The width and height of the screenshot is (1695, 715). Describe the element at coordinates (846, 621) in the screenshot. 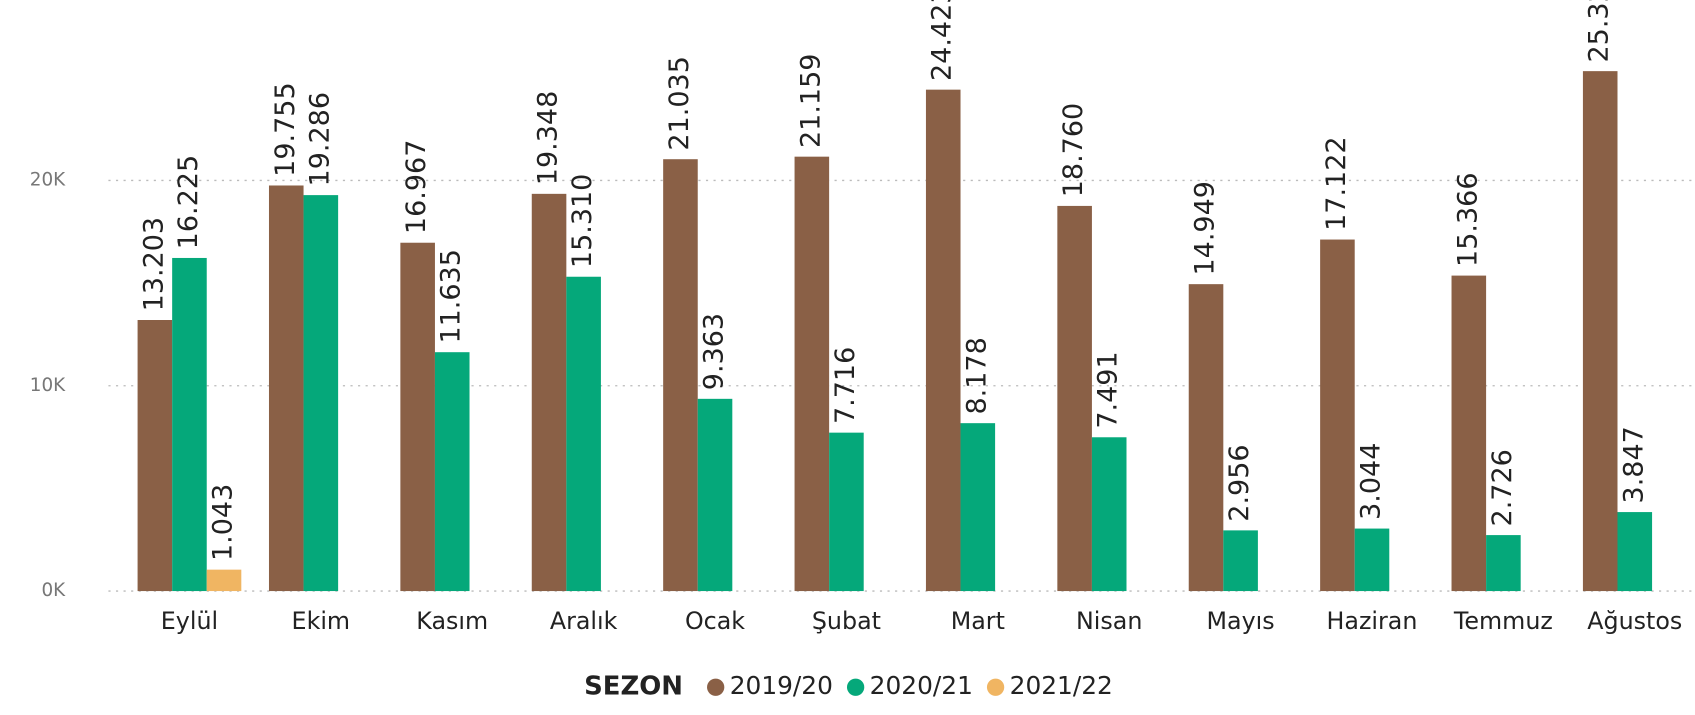

I see `x-tick-label: Şubat` at that location.